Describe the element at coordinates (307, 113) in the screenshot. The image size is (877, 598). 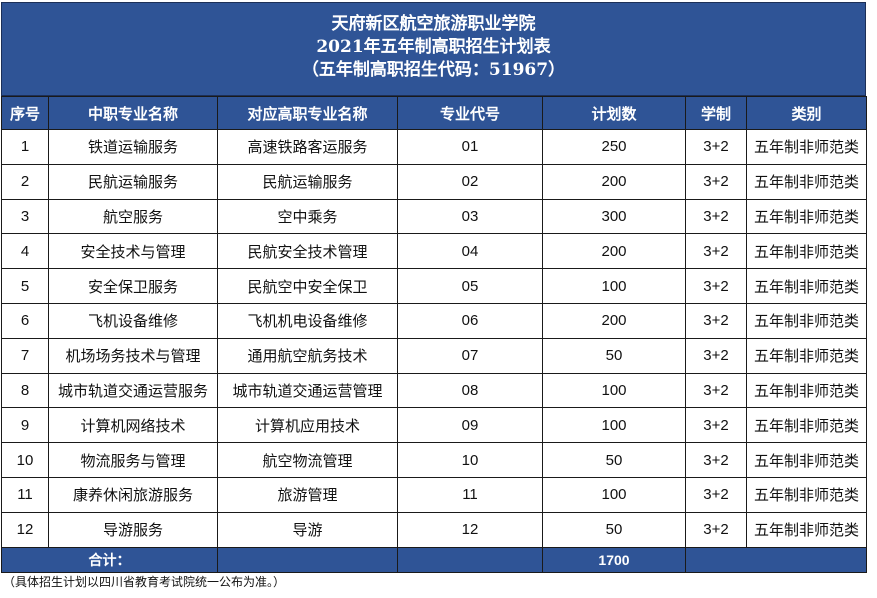
I see `header-higher-major: 对应高职专业名称` at that location.